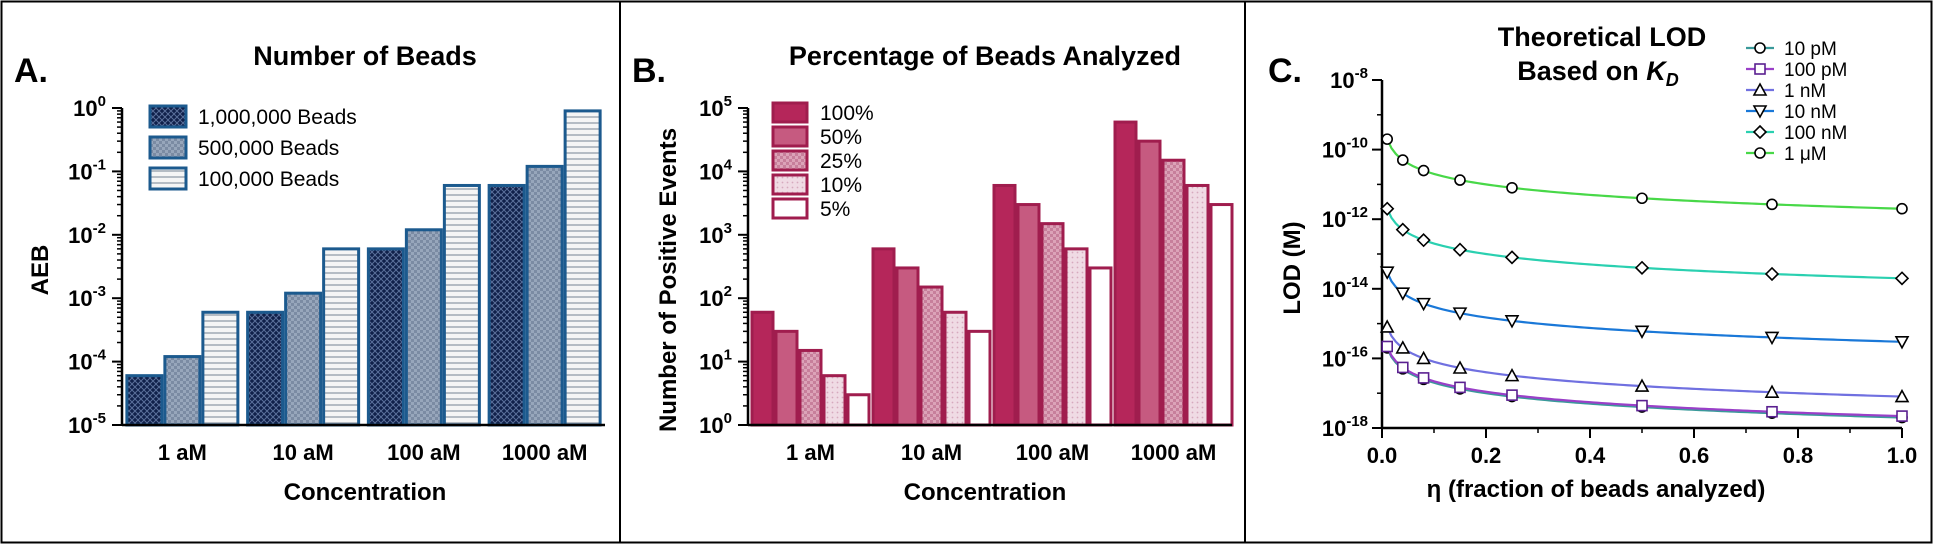  I want to click on legend-label: 1 μM, so click(1805, 154).